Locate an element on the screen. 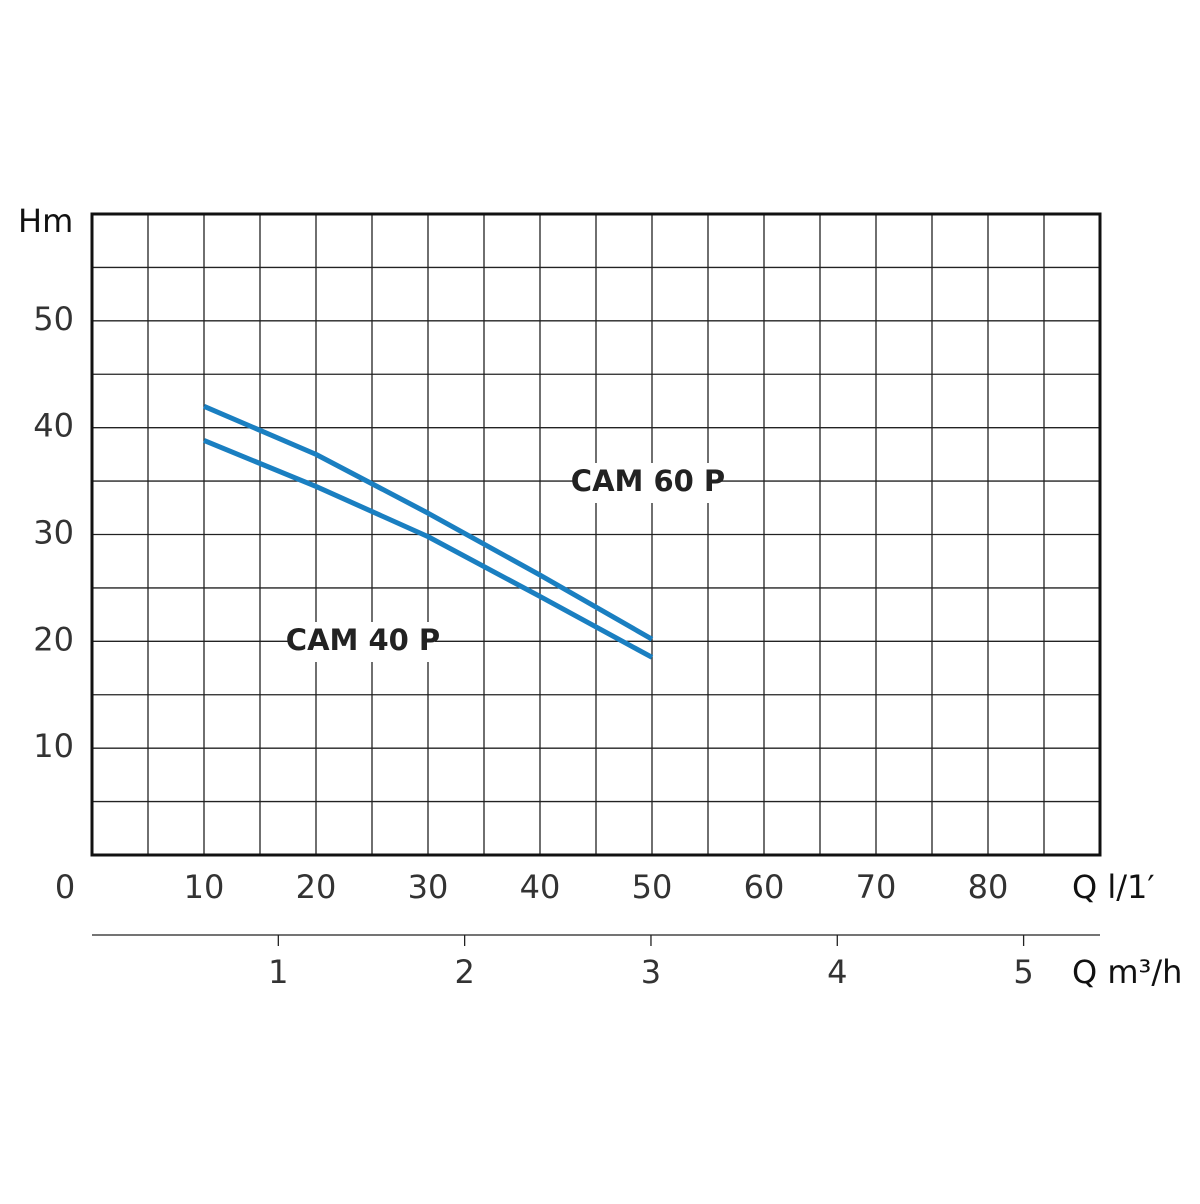 The width and height of the screenshot is (1200, 1204). x-tick-label: 0 is located at coordinates (65, 887).